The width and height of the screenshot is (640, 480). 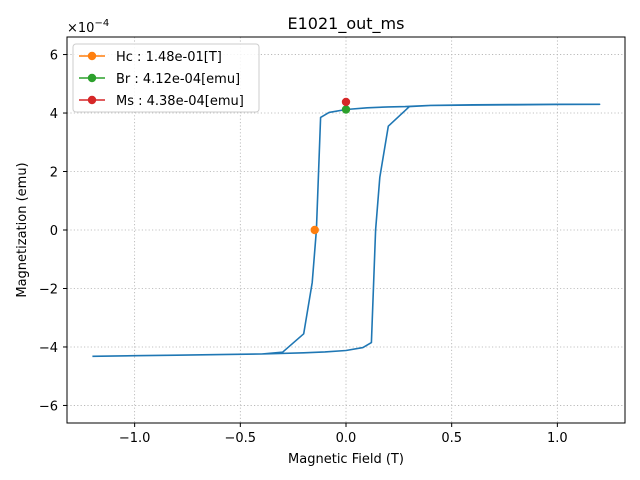 I want to click on x-tick-label: 1.0, so click(x=557, y=438).